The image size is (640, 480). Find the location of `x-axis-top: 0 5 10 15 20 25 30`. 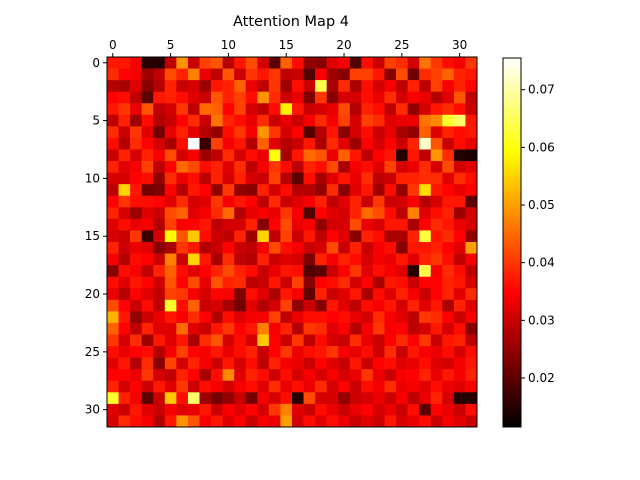

x-axis-top: 0 5 10 15 20 25 30 is located at coordinates (288, 47).